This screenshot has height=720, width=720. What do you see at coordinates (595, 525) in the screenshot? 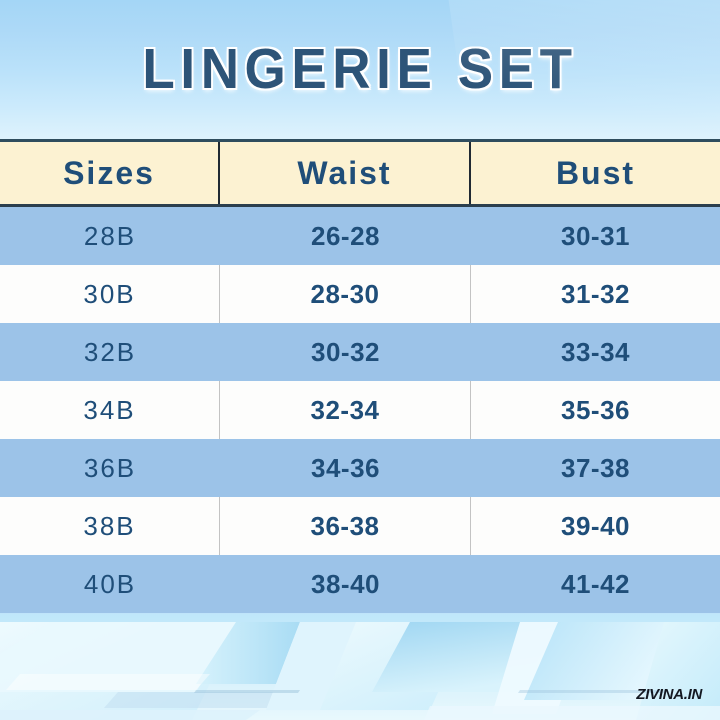
I see `cell-bust: 39-40` at bounding box center [595, 525].